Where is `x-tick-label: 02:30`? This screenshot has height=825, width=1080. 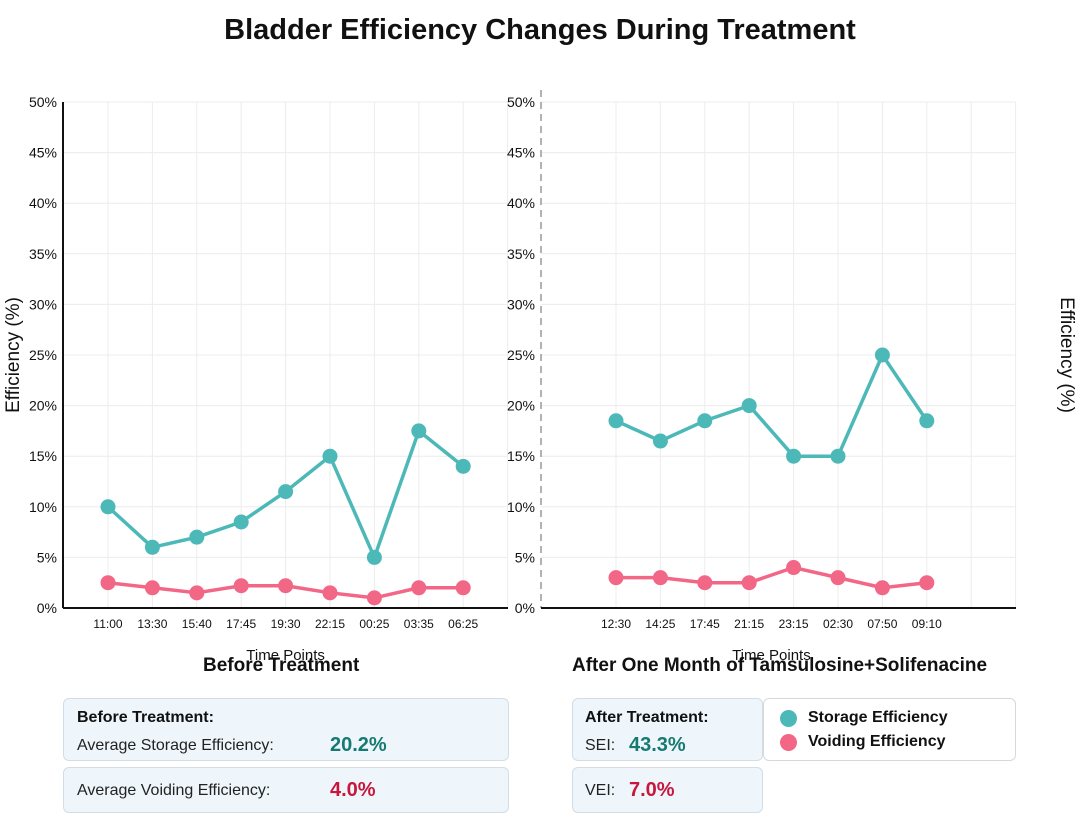
x-tick-label: 02:30 is located at coordinates (838, 624).